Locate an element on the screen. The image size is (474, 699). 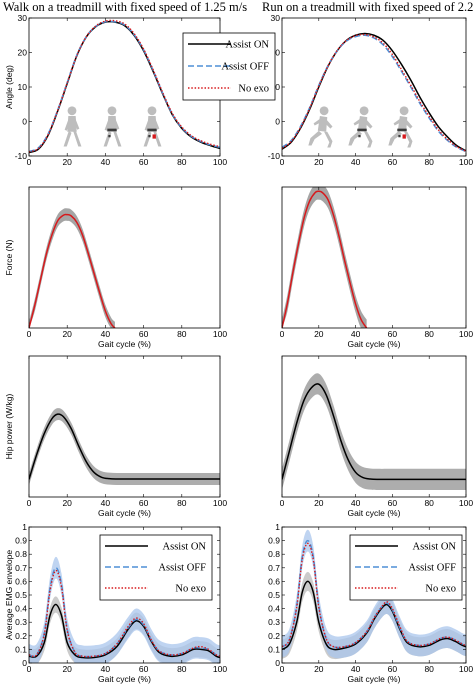
walking-exo-active-figure-icon is located at coordinates (152, 126).